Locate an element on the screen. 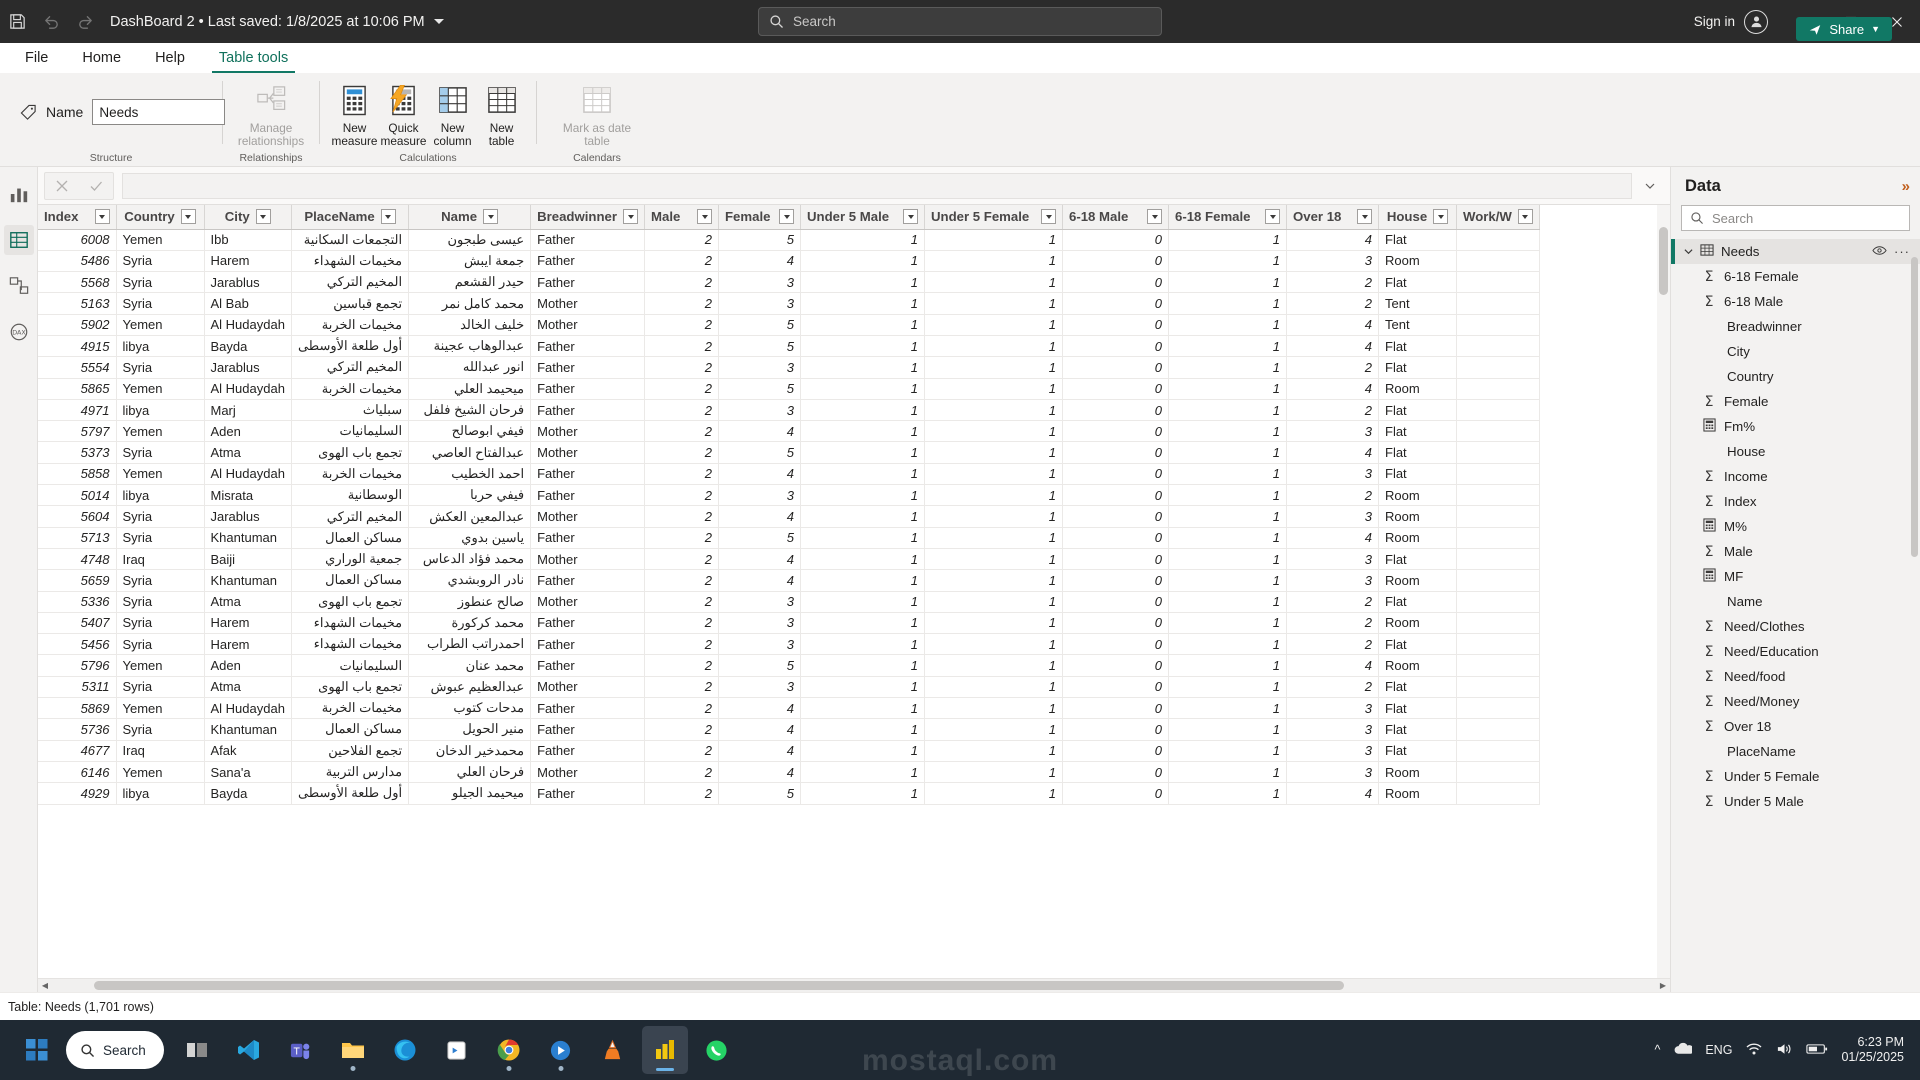 This screenshot has height=1080, width=1920. new-measure-button: New measure is located at coordinates (354, 112).